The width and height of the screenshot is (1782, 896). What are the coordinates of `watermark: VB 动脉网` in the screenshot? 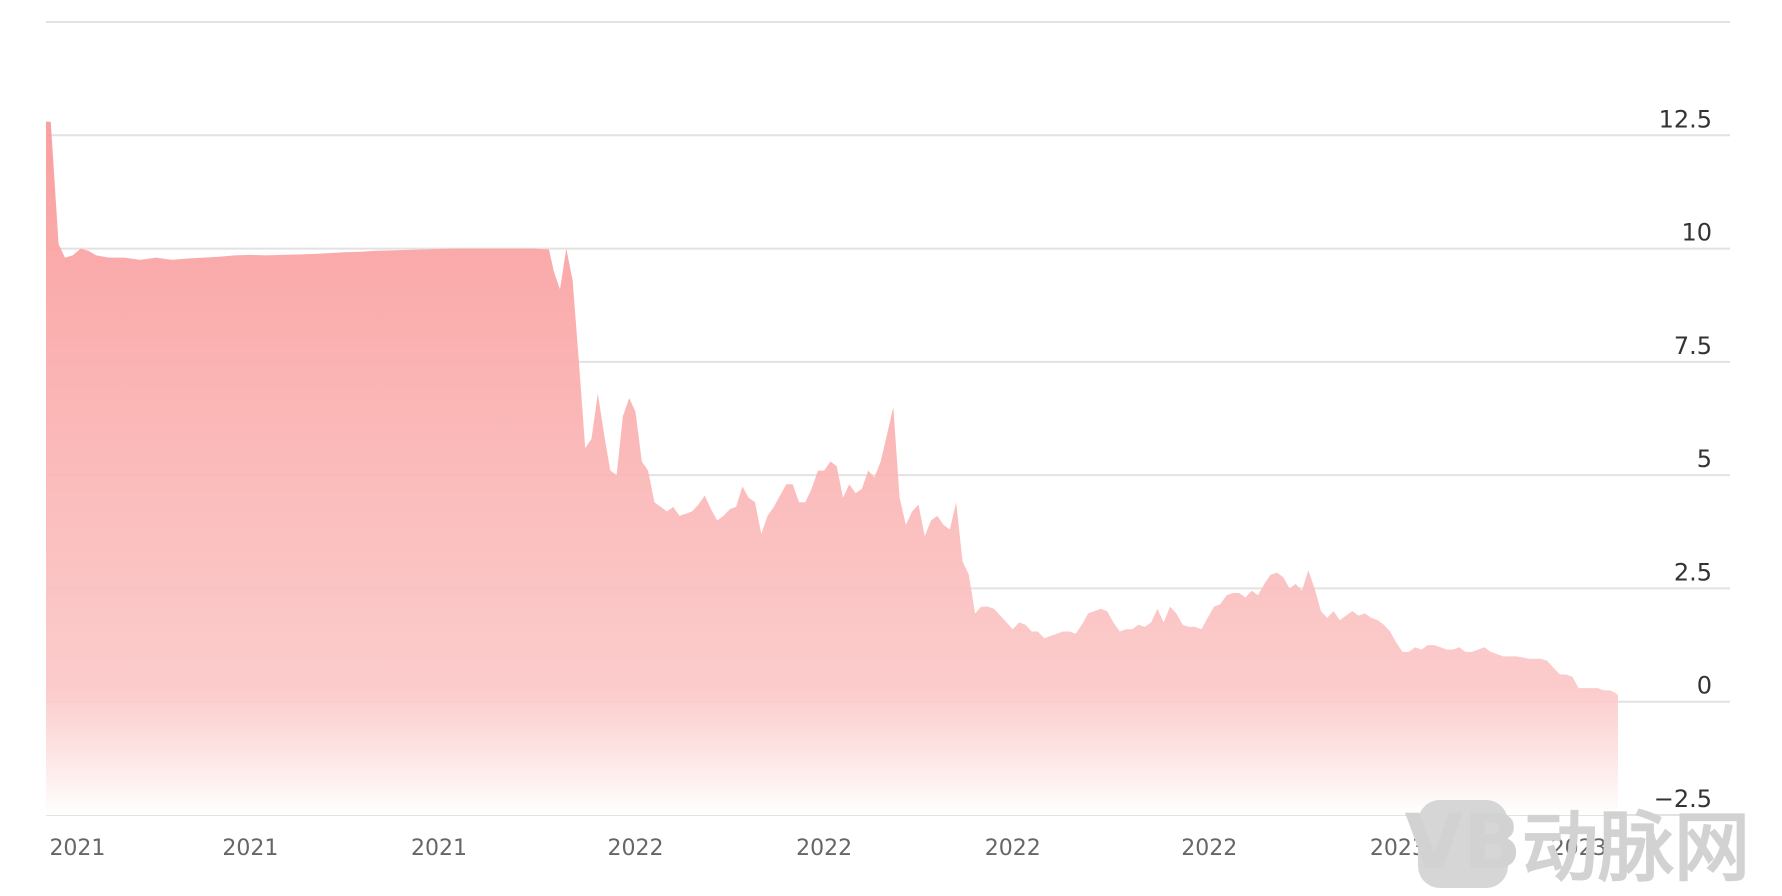 It's located at (1577, 844).